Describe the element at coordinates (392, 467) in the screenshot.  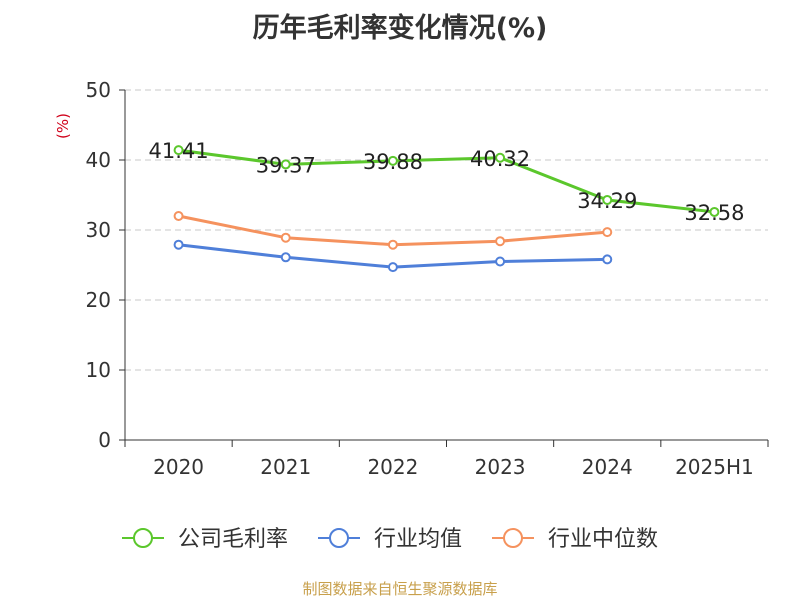
I see `x-tick-label: 2022` at that location.